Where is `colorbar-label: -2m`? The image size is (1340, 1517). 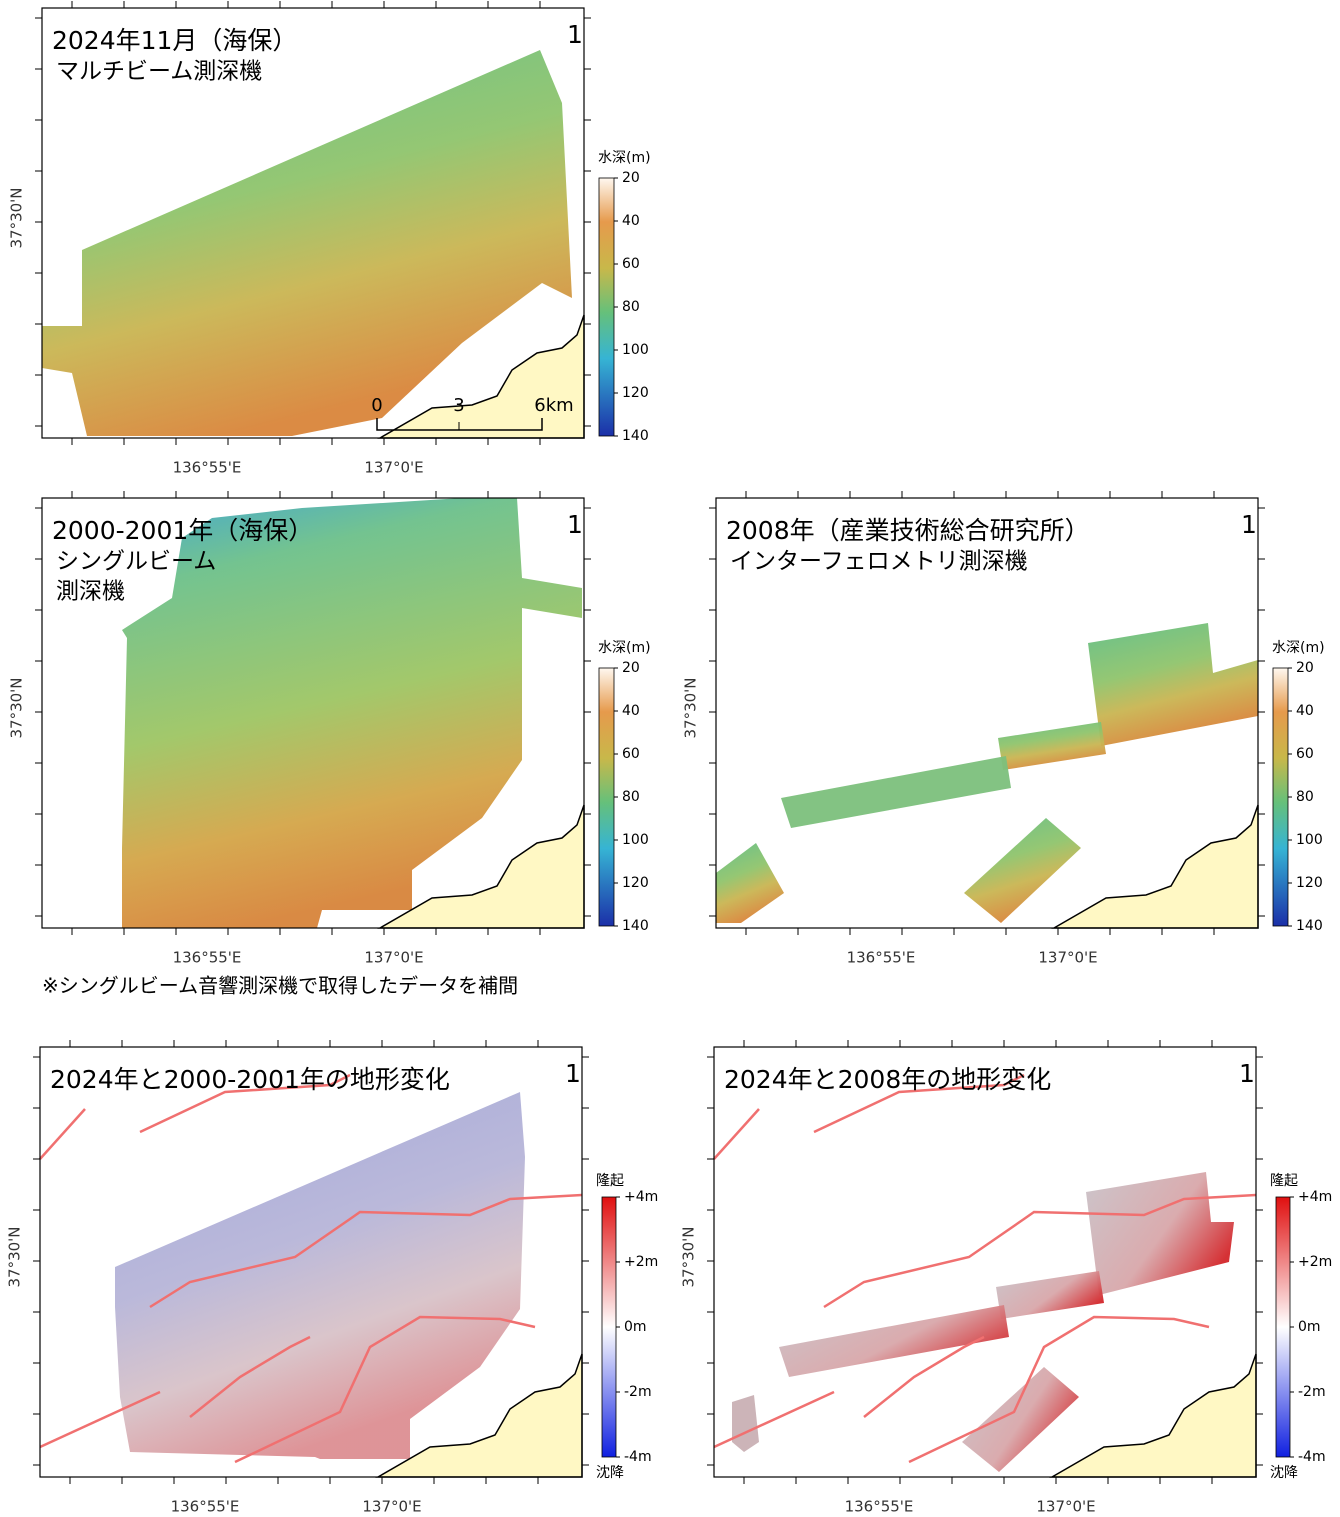
colorbar-label: -2m is located at coordinates (638, 1392).